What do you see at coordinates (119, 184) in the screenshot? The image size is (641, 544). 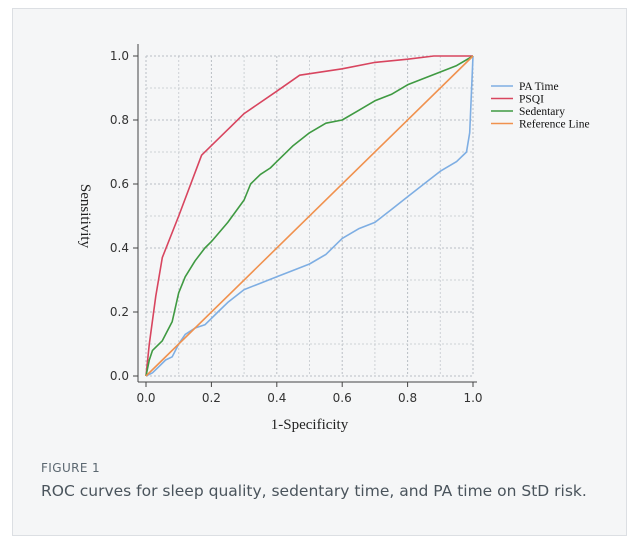 I see `y-tick-label: 0.6` at bounding box center [119, 184].